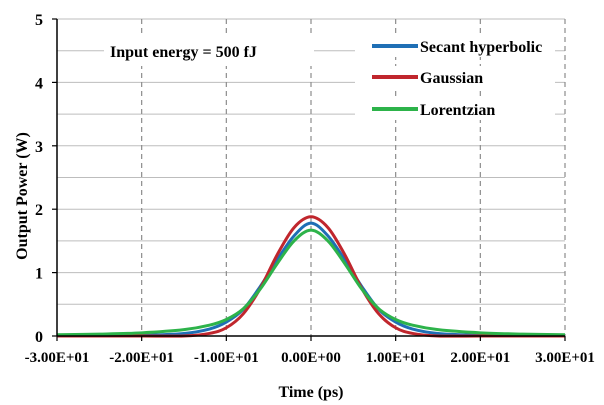 This screenshot has width=604, height=405. I want to click on x-tick-label: 3.00E+01, so click(565, 358).